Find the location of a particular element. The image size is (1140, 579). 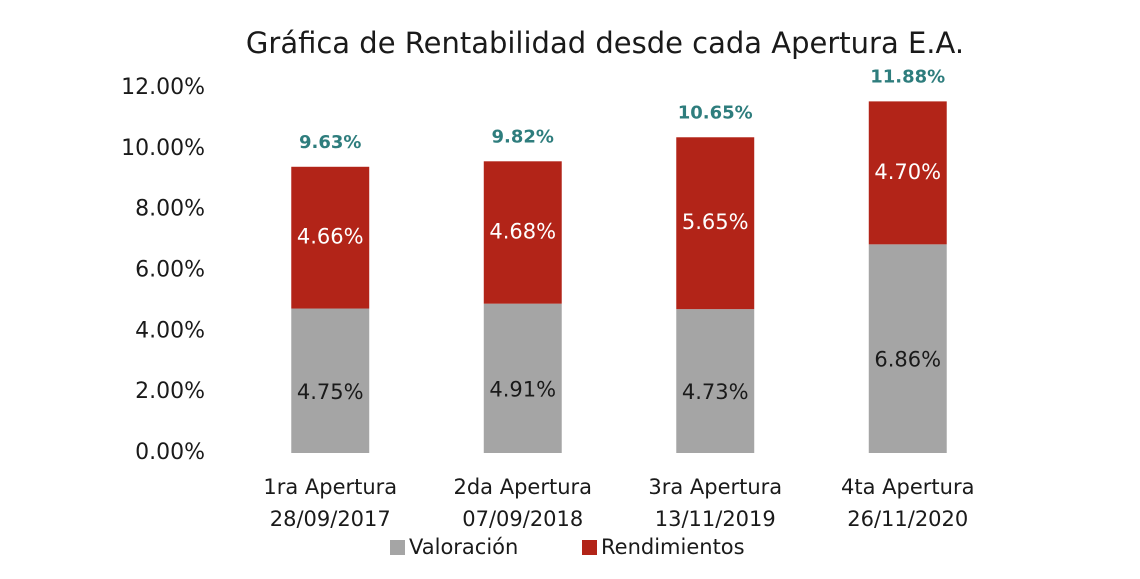

total-label: 10.65% is located at coordinates (715, 112).